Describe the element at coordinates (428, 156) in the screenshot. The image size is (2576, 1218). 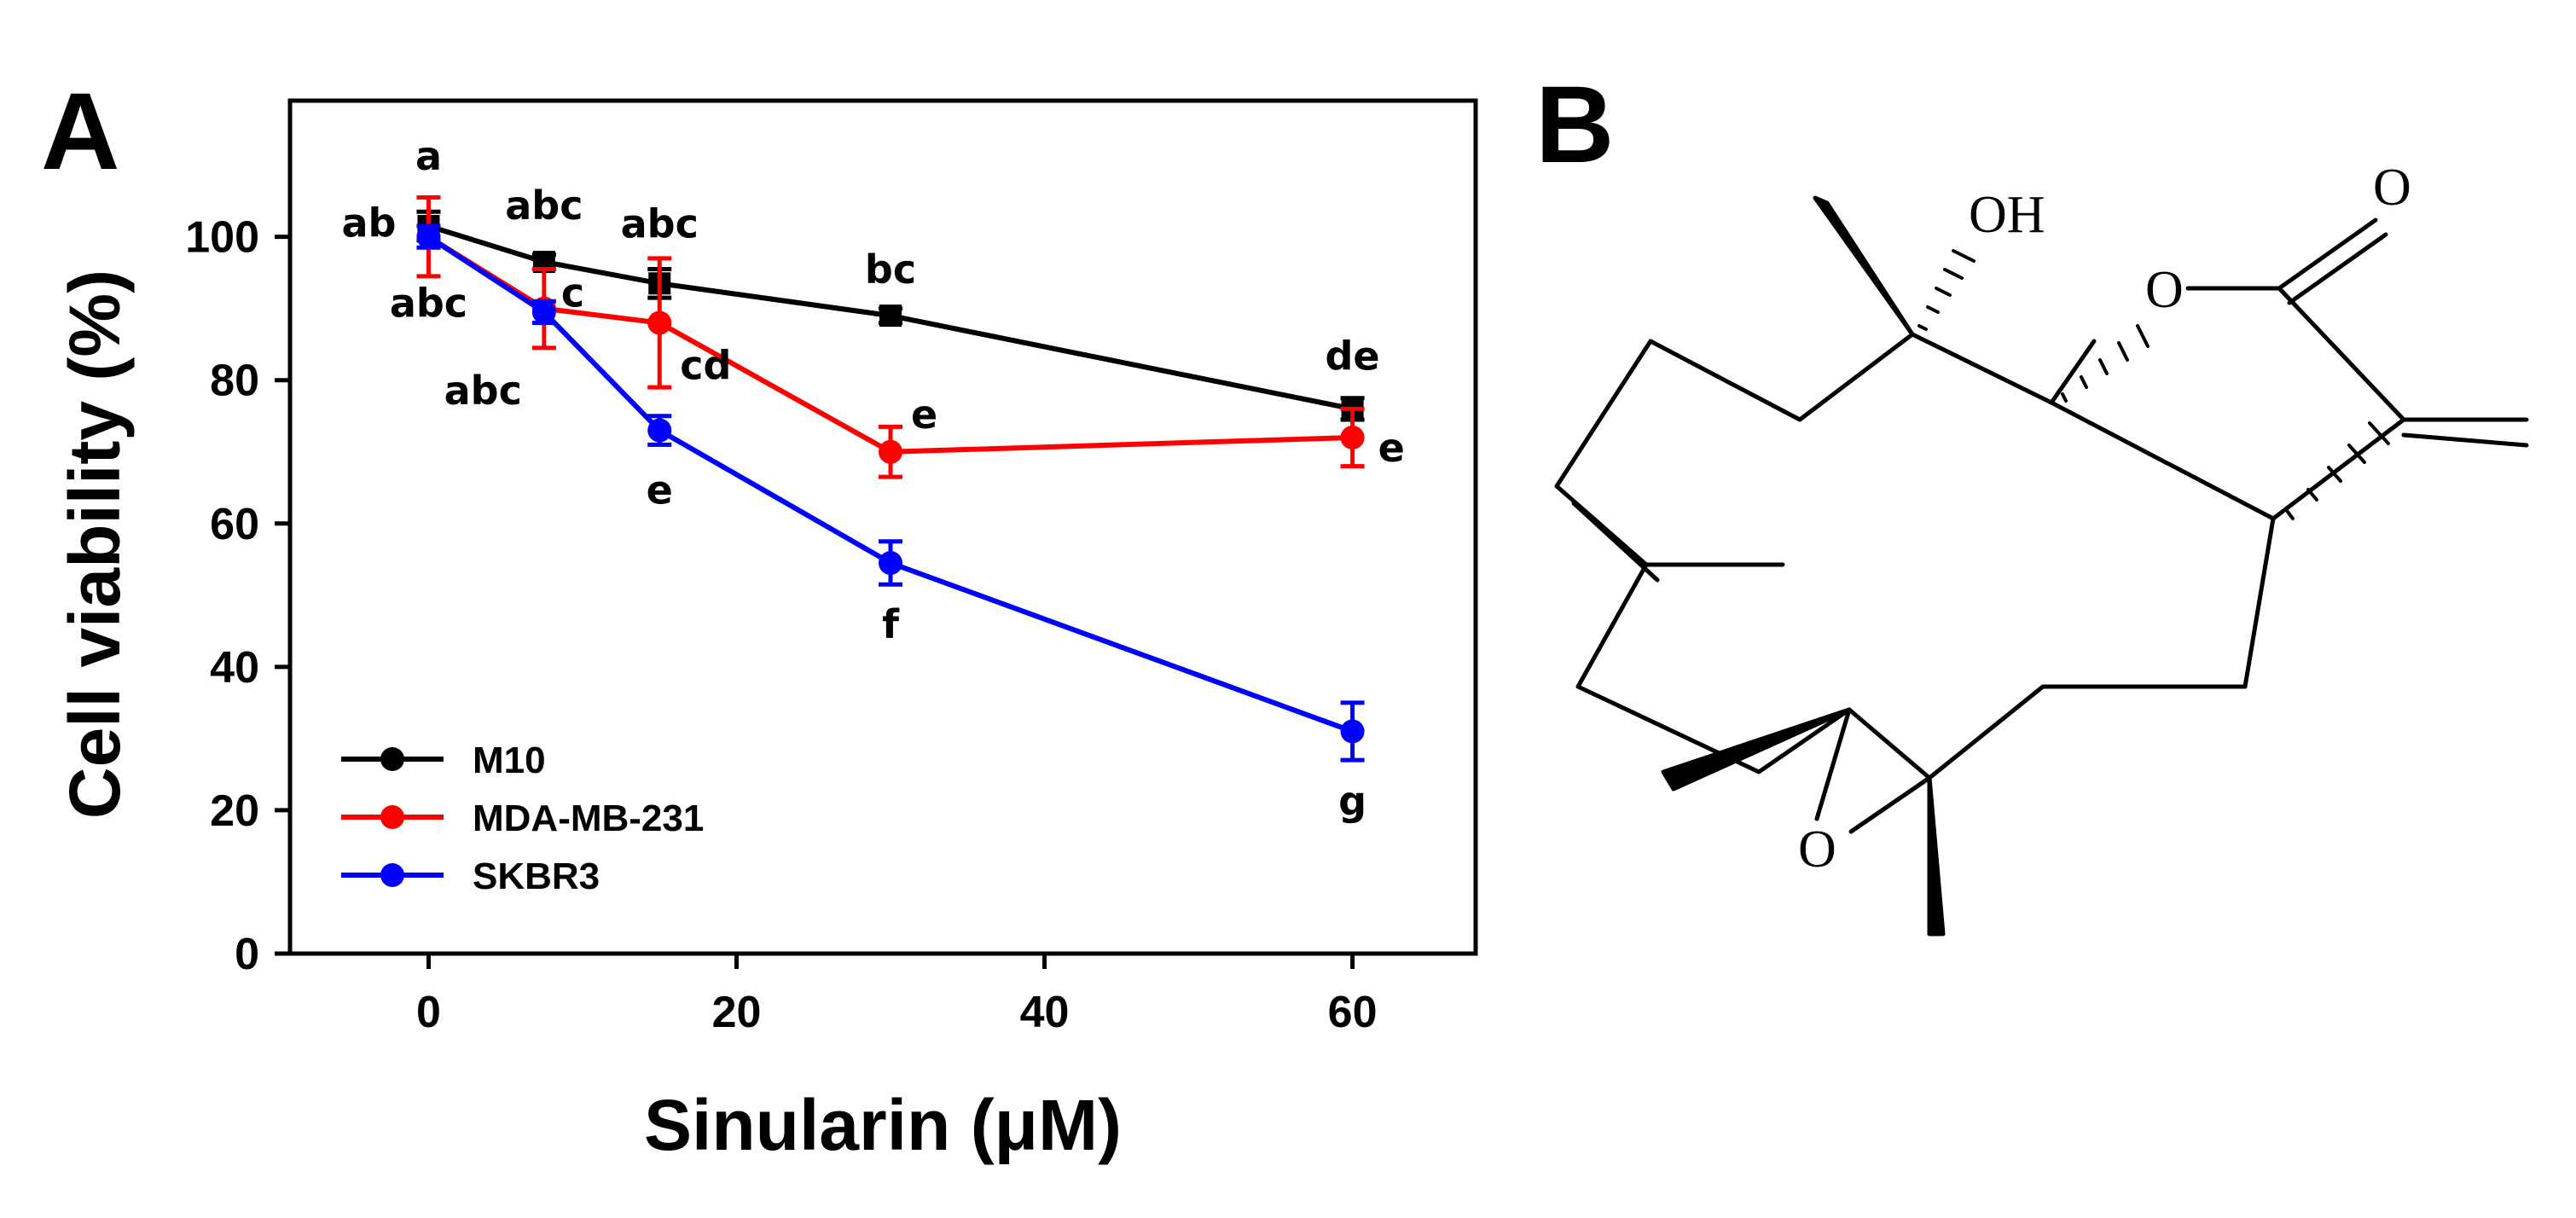
I see `significance-label: a` at that location.